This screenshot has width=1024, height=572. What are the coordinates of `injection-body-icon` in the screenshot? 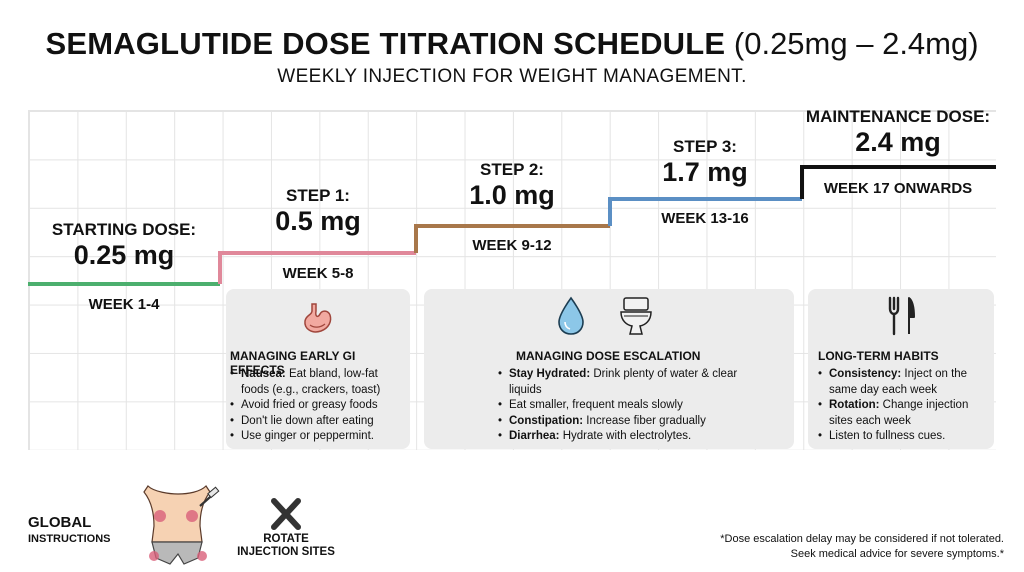 It's located at (181, 525).